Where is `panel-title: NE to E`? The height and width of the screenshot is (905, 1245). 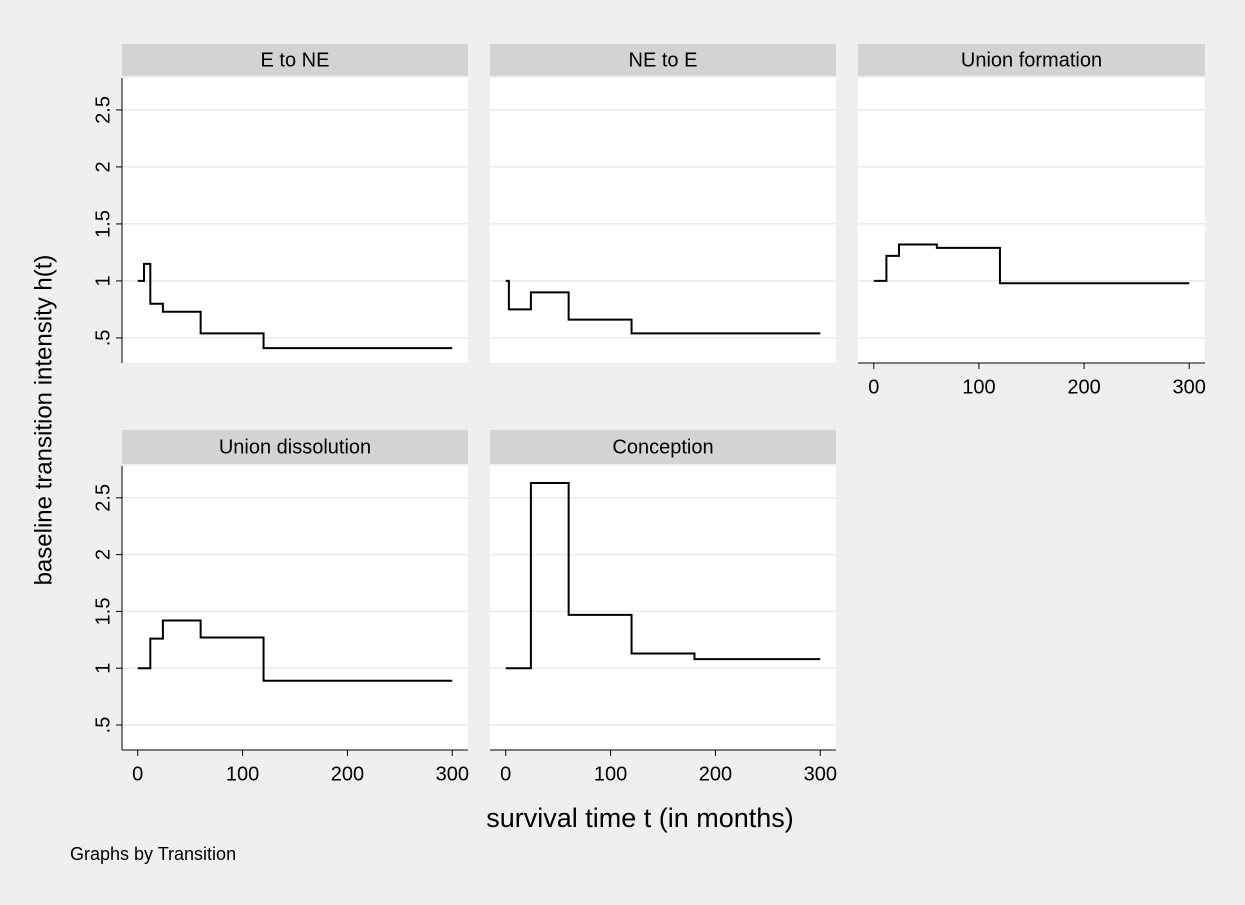 panel-title: NE to E is located at coordinates (663, 60).